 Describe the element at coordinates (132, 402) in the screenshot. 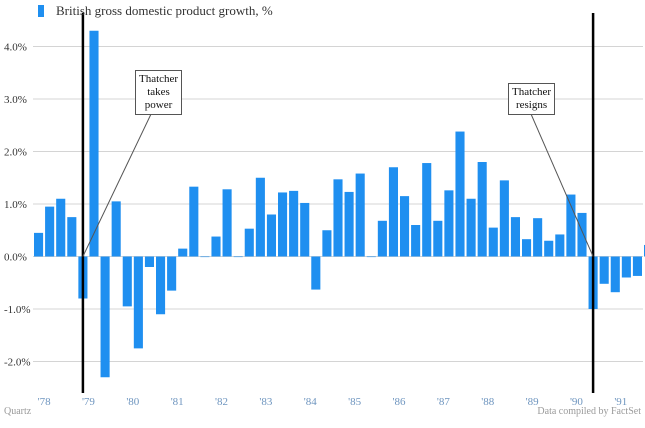

I see `x-tick-label: '80` at that location.